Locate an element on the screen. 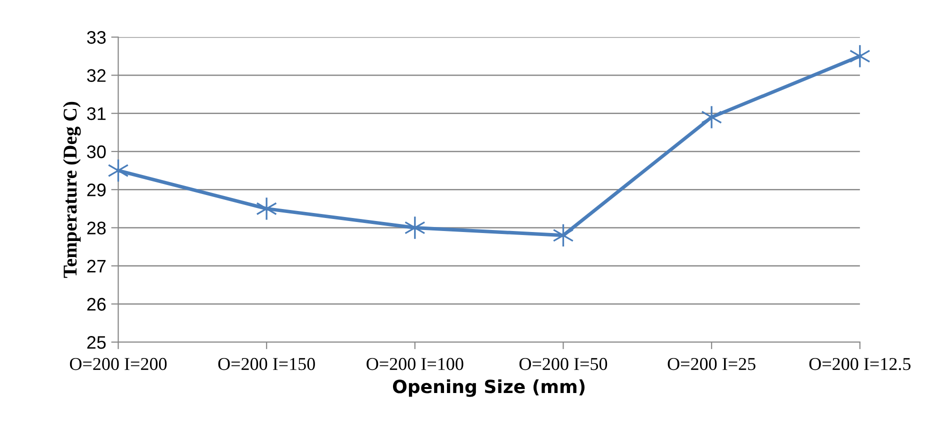 The height and width of the screenshot is (442, 946). x-axis-title: Opening Size (mm) is located at coordinates (488, 388).